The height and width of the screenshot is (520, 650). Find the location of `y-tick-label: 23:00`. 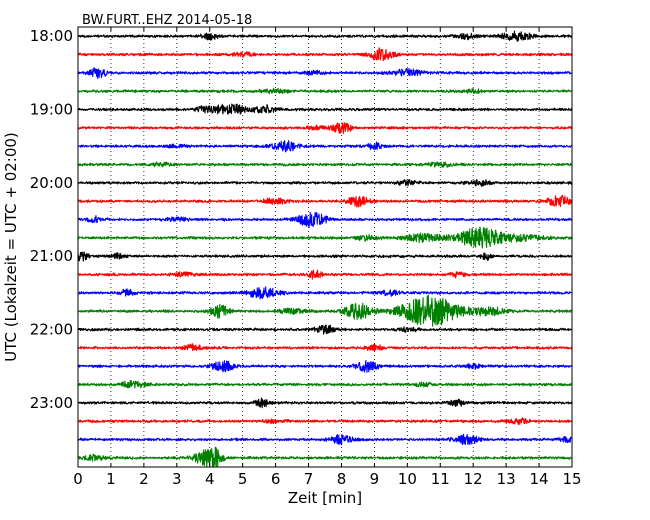

y-tick-label: 23:00 is located at coordinates (51, 403).